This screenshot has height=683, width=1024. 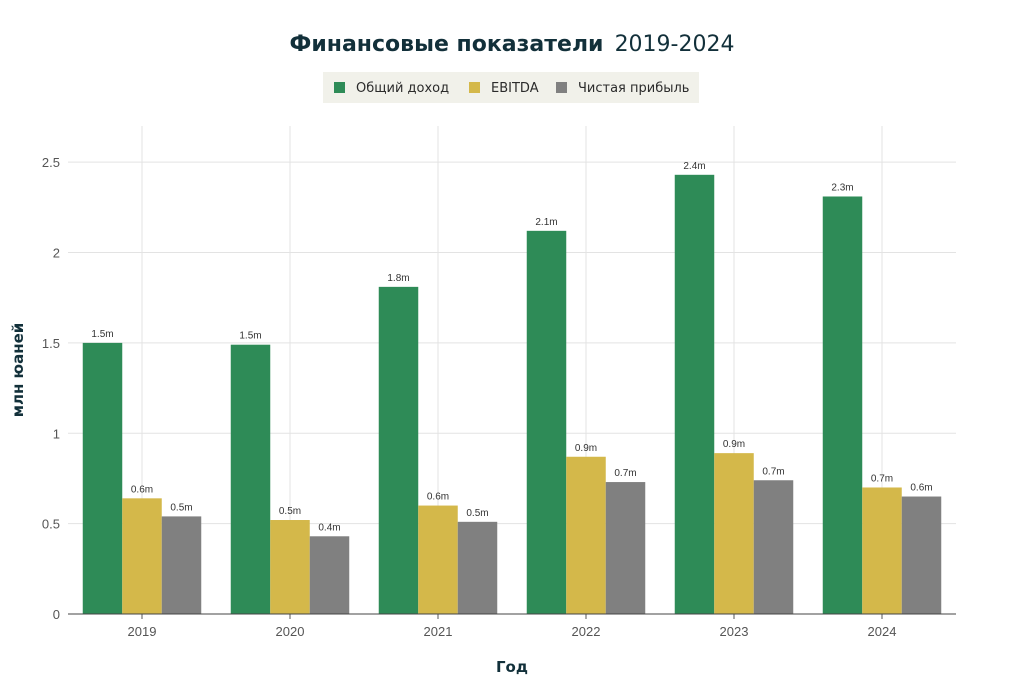 I want to click on legend-background, so click(x=511, y=87).